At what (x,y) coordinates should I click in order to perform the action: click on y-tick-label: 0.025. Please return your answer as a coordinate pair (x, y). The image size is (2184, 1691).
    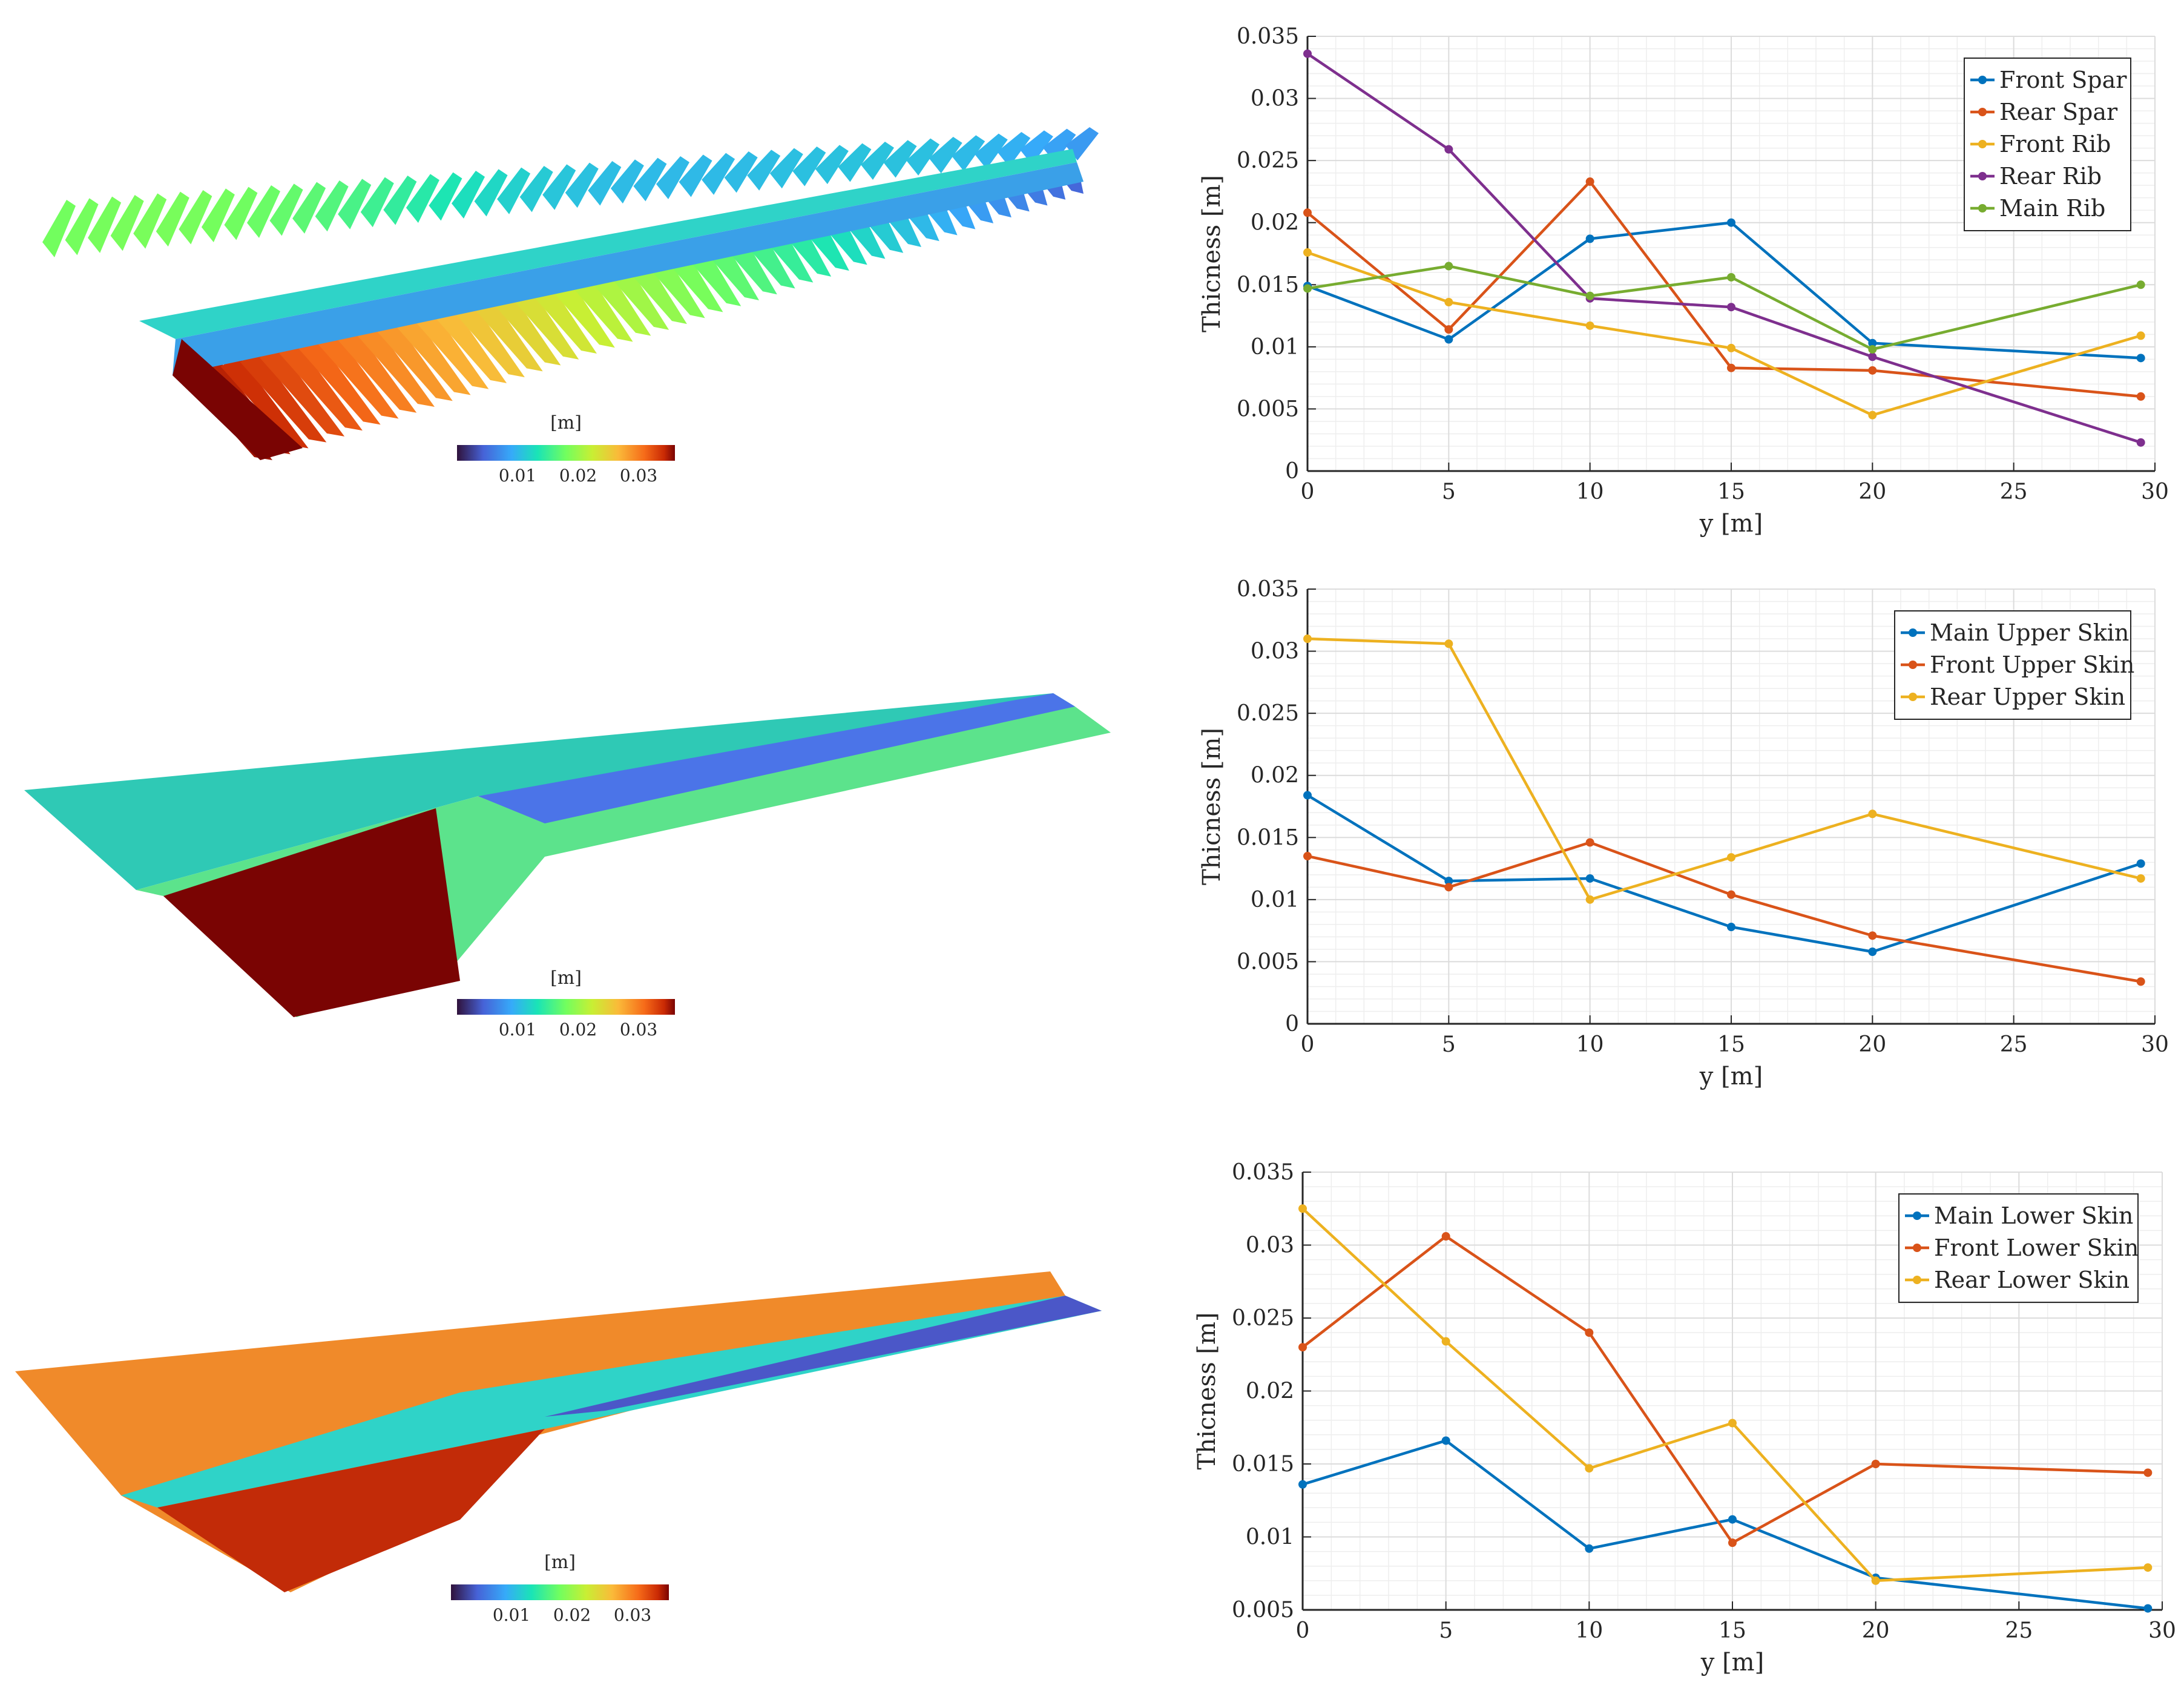
    Looking at the image, I should click on (1263, 1318).